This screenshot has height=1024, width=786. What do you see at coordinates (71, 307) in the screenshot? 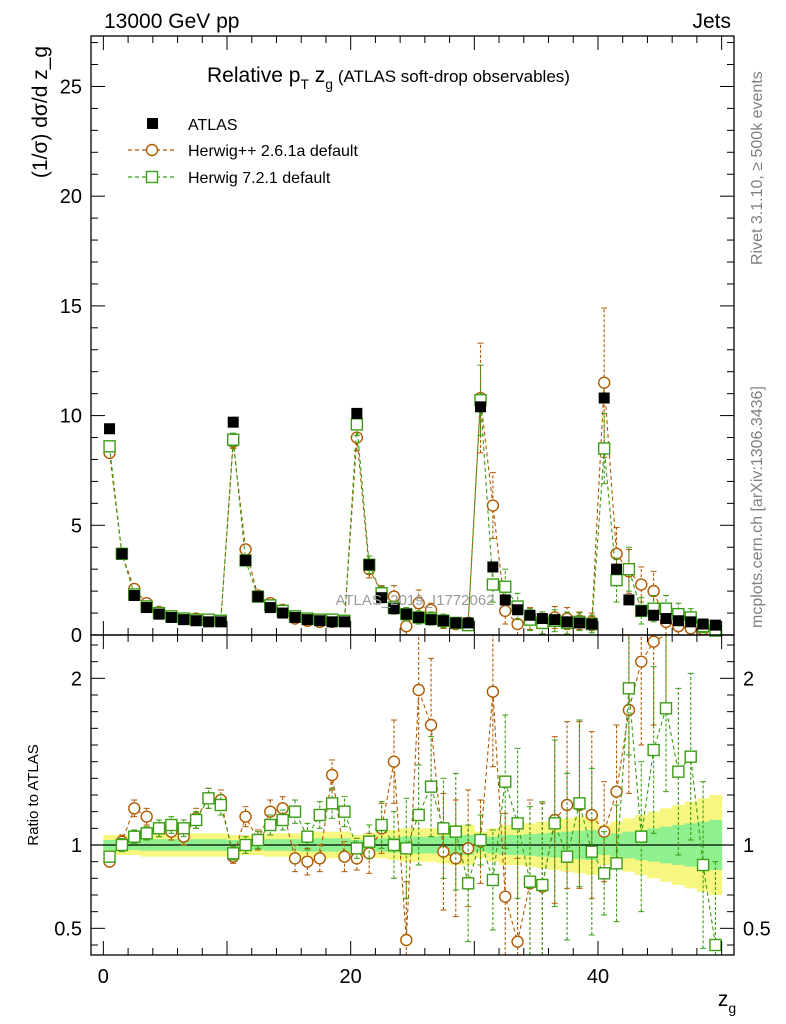
I see `main-ytick-label: 15` at bounding box center [71, 307].